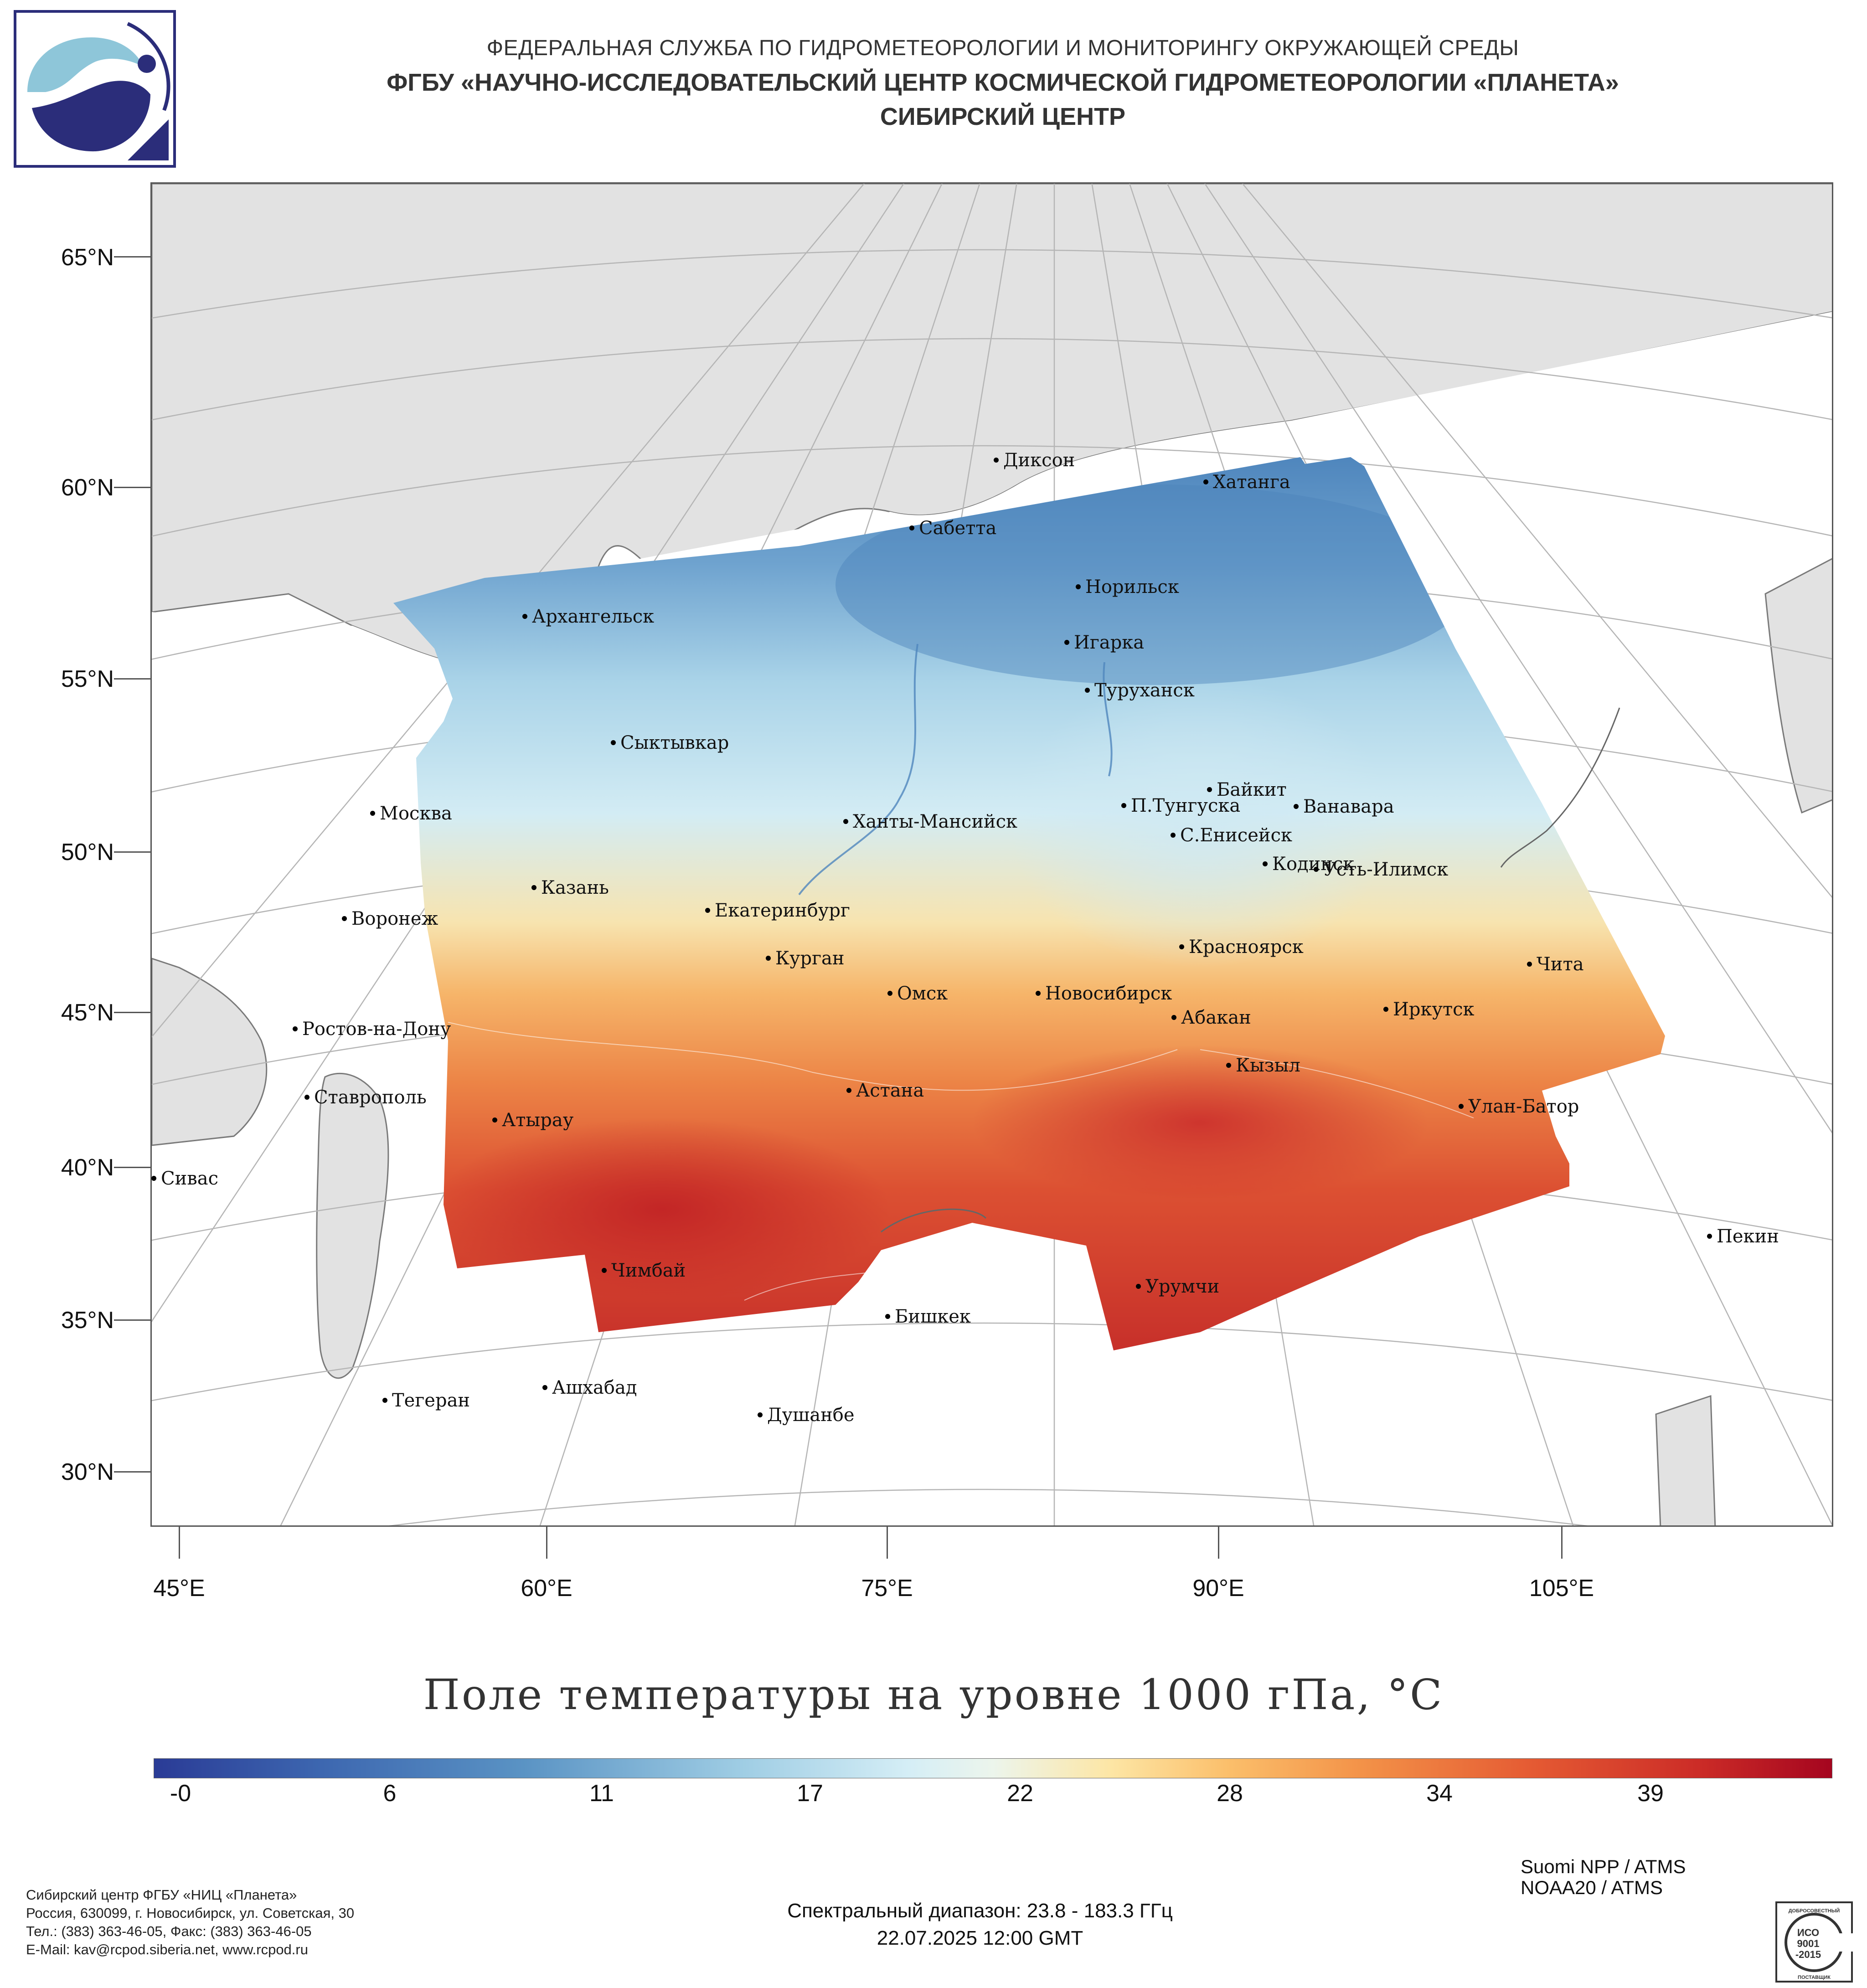 The width and height of the screenshot is (1867, 1988). Describe the element at coordinates (1592, 1887) in the screenshot. I see `footer-satellite-2: NOAA20 / ATMS` at that location.